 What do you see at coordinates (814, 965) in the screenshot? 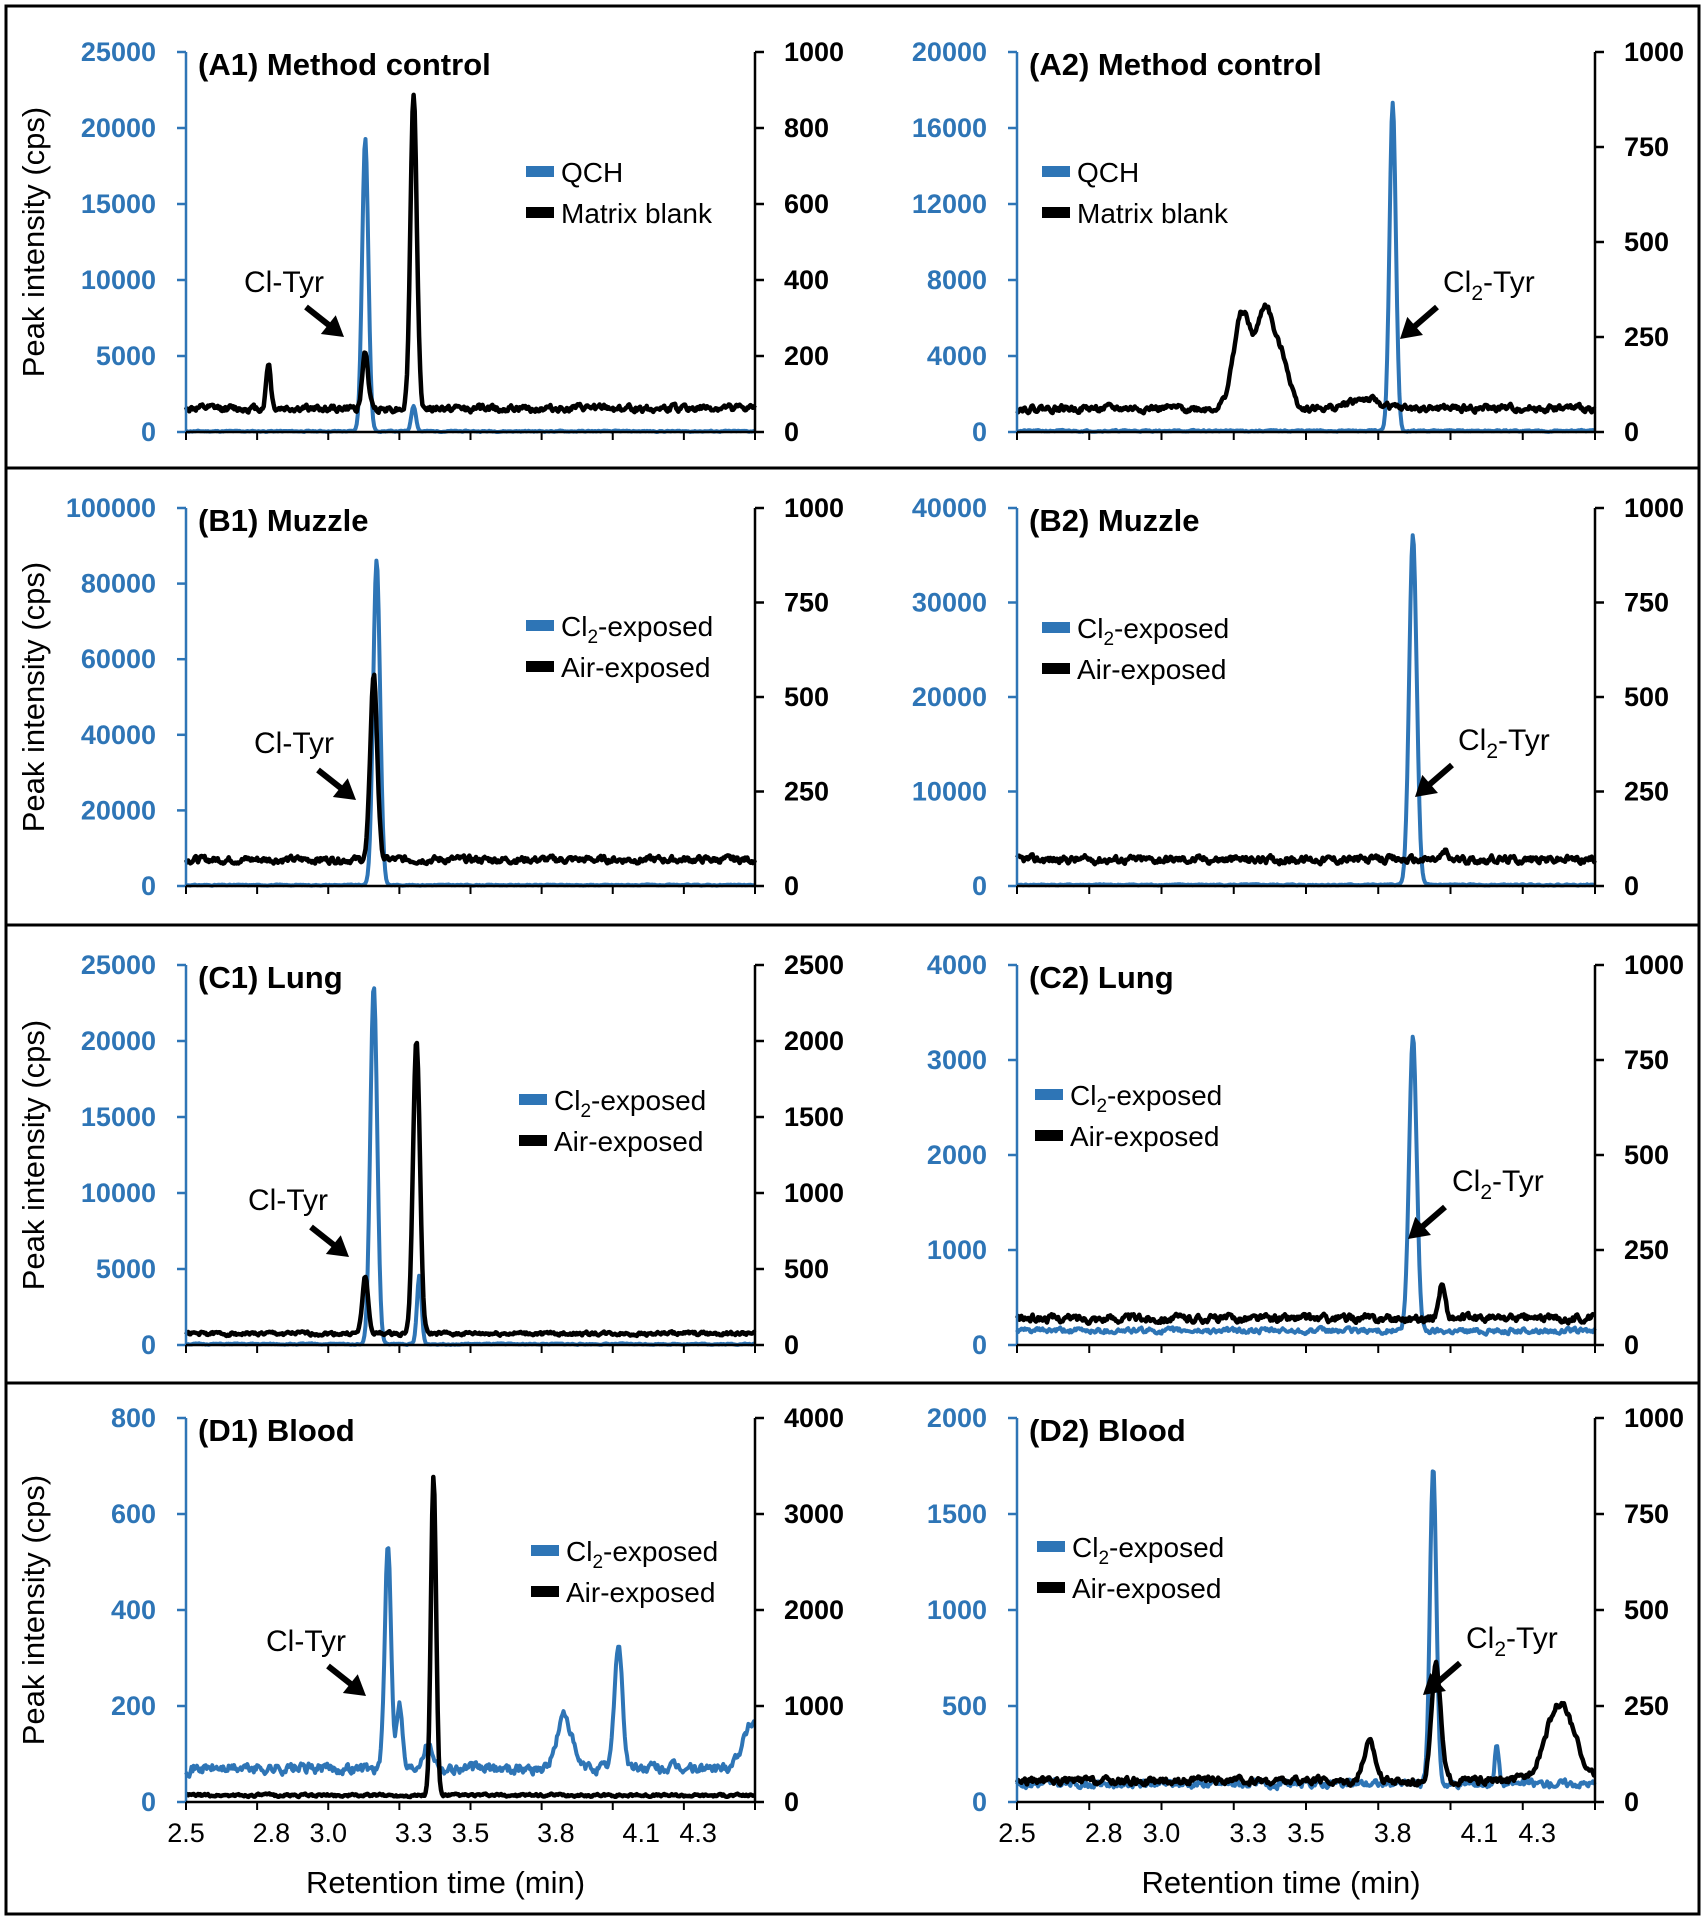
I see `right-tick-label: 2500` at bounding box center [814, 965].